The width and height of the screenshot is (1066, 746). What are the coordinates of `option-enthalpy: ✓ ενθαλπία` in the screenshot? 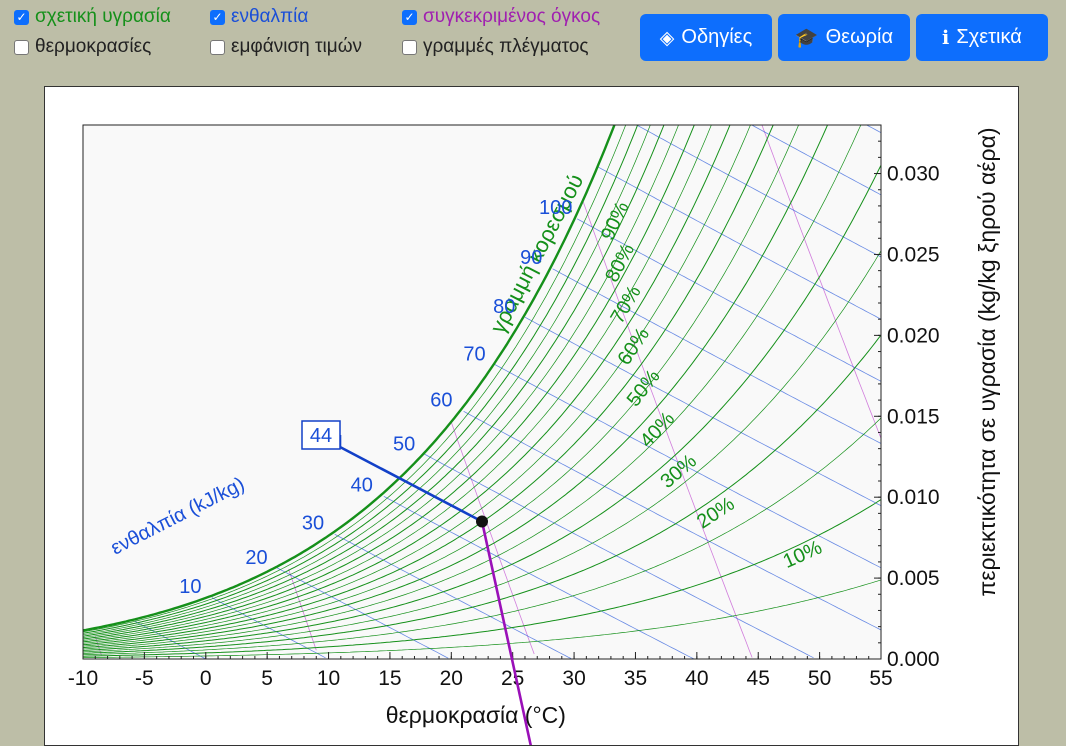 It's located at (259, 17).